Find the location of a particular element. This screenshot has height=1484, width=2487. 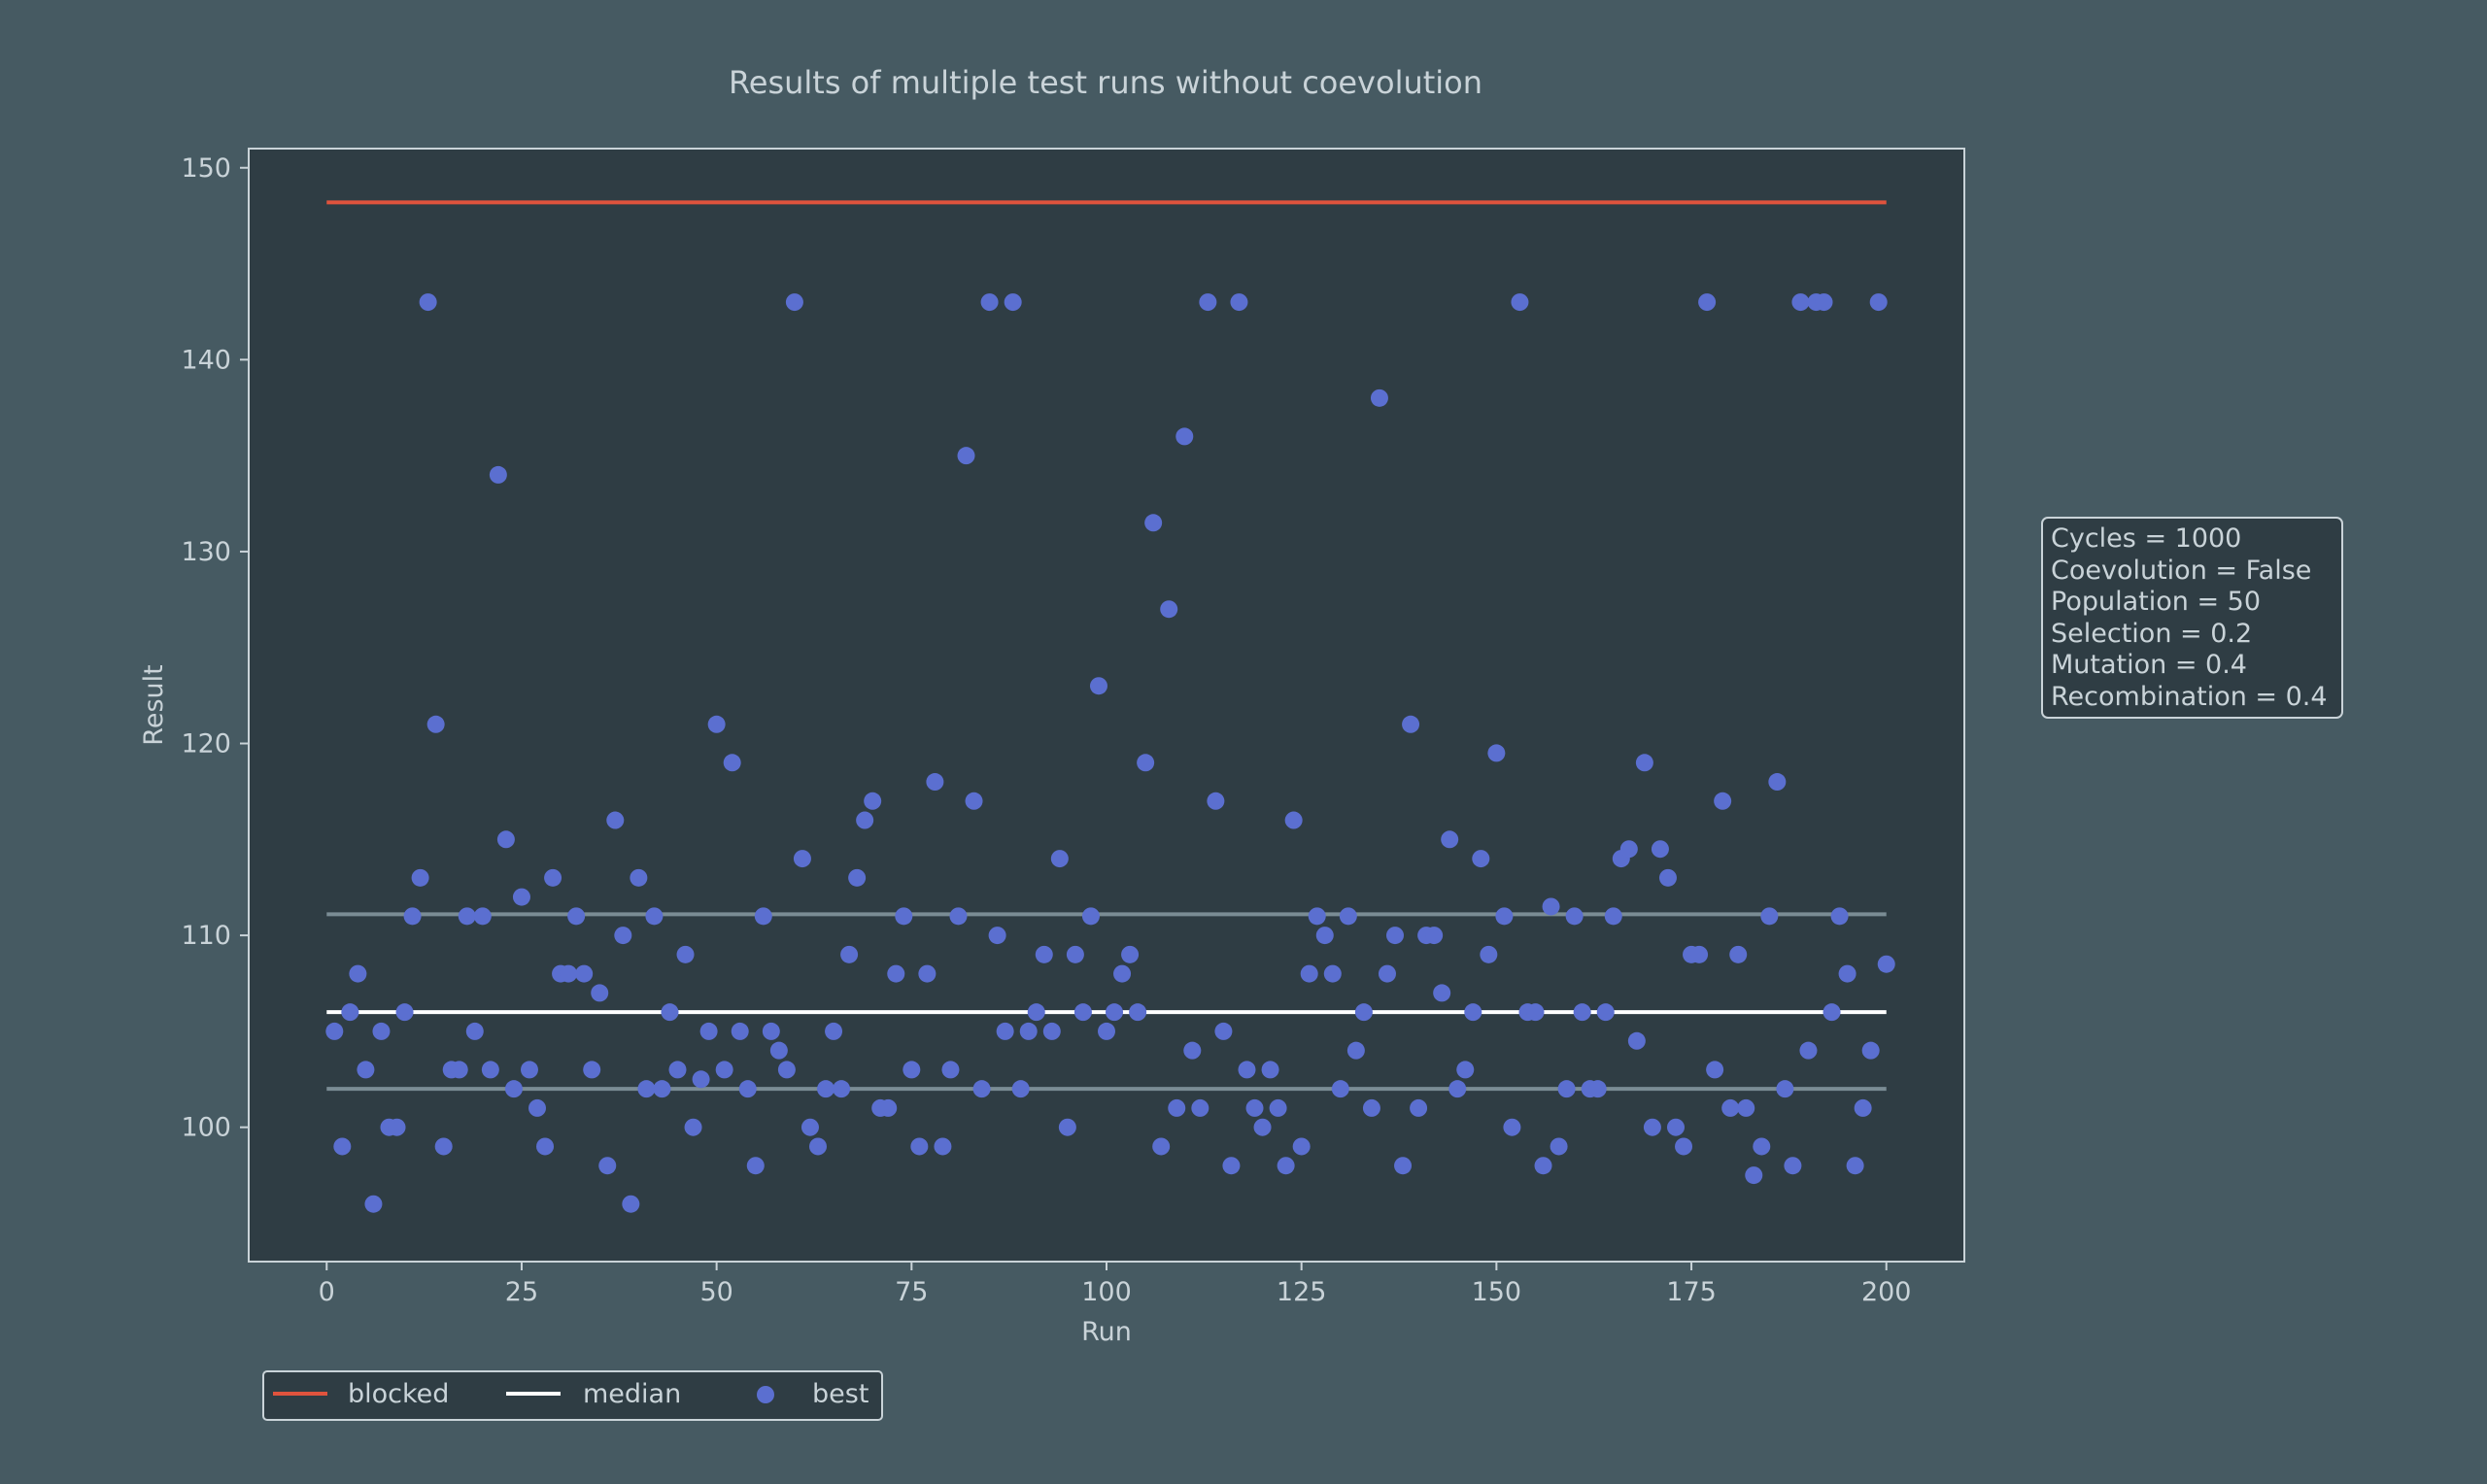

y-tick-label: 150 is located at coordinates (206, 168).